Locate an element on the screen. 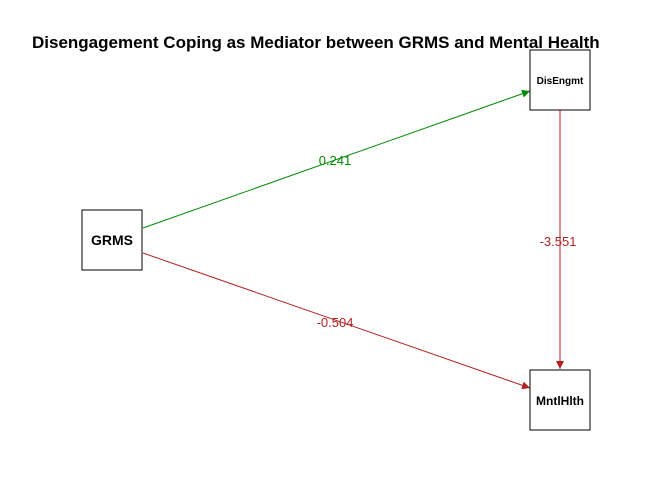 This screenshot has width=672, height=480. node-disengmt-label: DisEngmt is located at coordinates (560, 81).